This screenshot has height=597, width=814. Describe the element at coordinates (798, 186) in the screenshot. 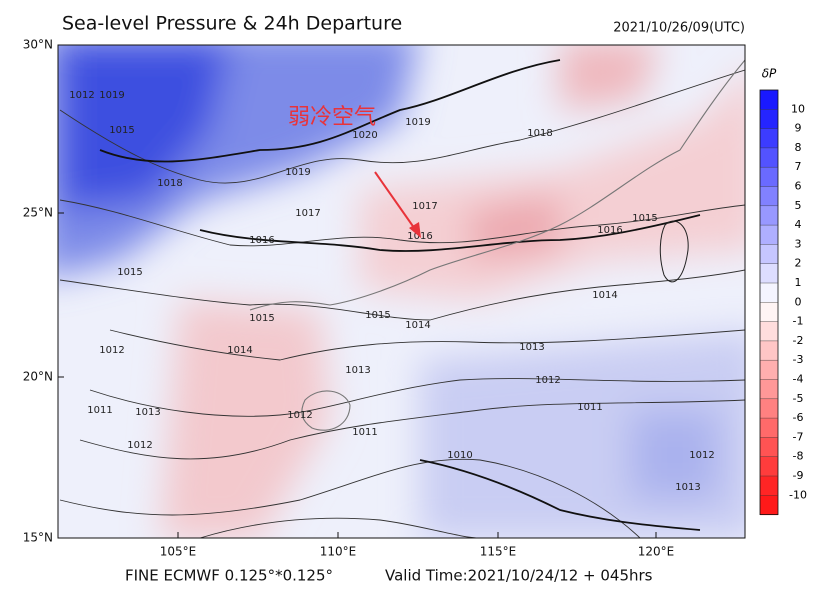

I see `colorbar-label: 6` at that location.